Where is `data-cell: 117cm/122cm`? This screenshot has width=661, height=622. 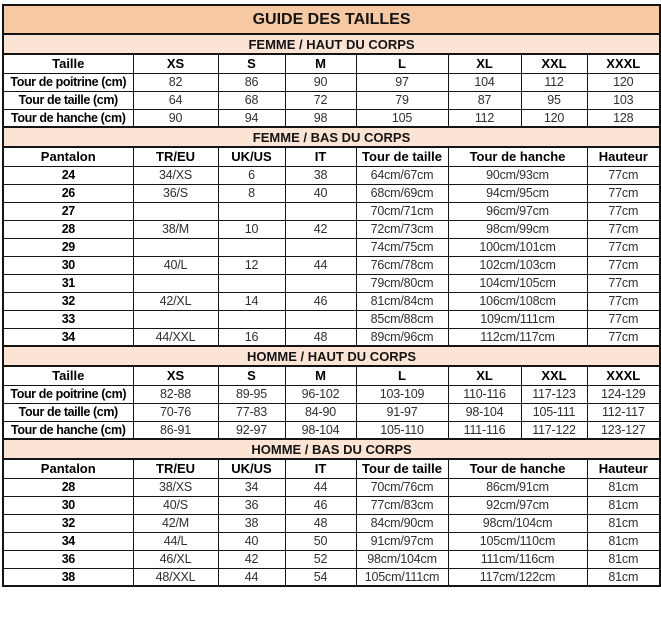 data-cell: 117cm/122cm is located at coordinates (517, 577).